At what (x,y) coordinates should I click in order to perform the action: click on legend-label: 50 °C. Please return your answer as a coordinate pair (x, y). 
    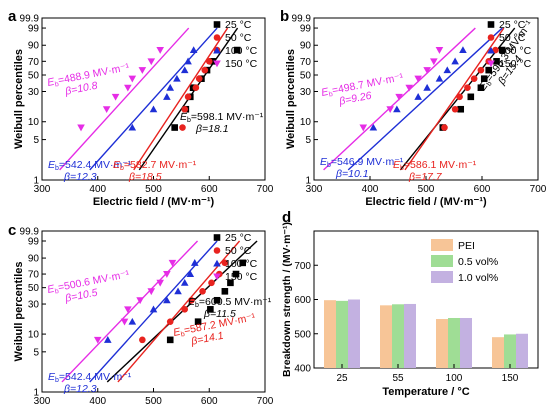
    Looking at the image, I should click on (238, 38).